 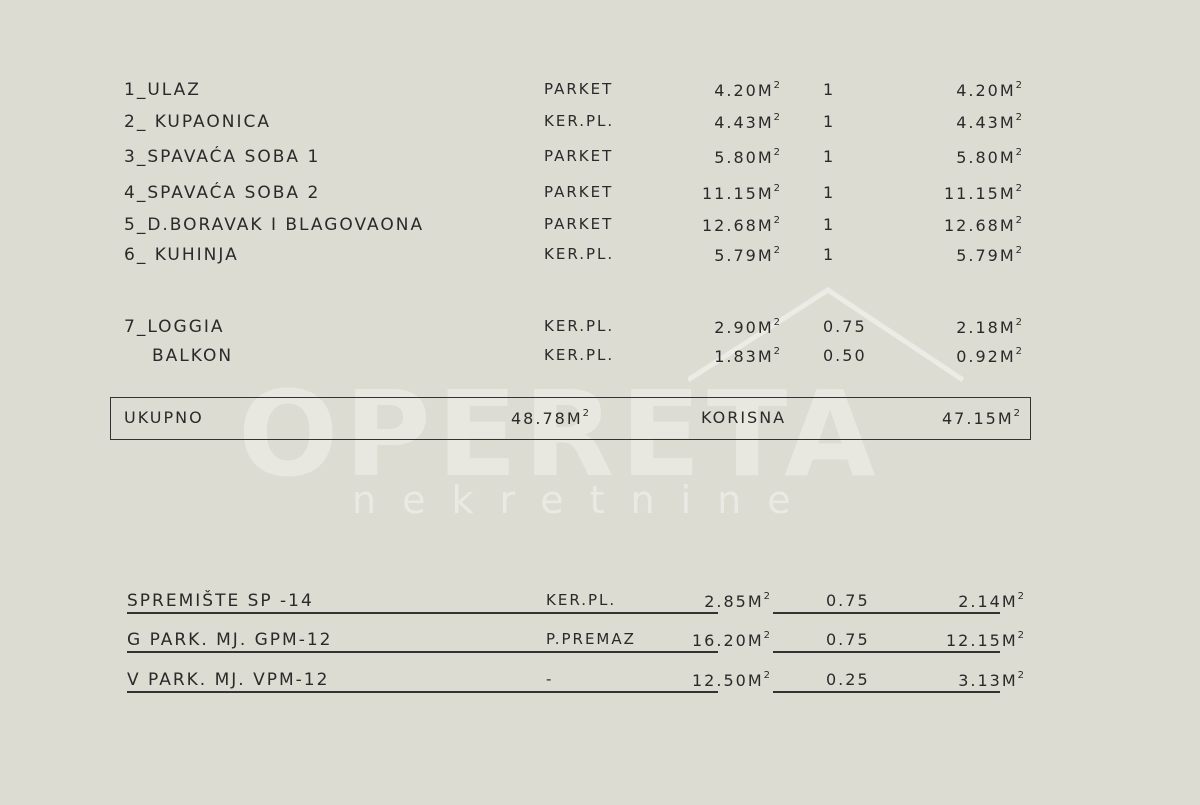 What do you see at coordinates (222, 157) in the screenshot?
I see `cell-value: 3_SPAVAĆA SOBA 1` at bounding box center [222, 157].